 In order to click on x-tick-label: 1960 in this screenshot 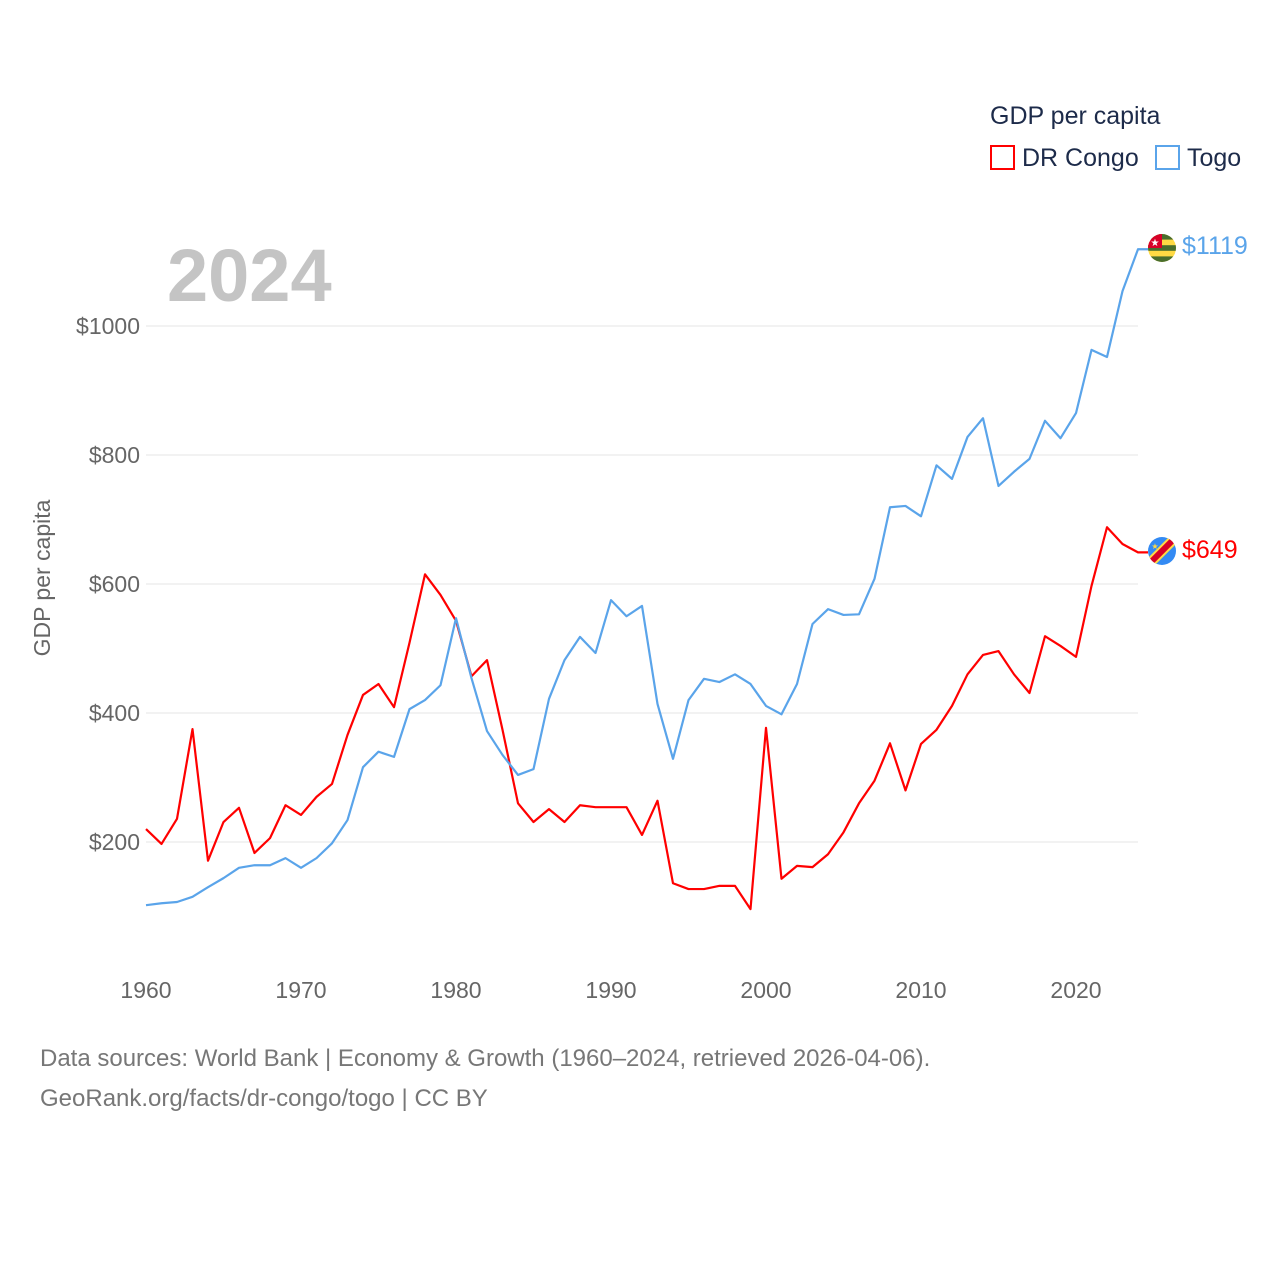, I will do `click(145, 990)`.